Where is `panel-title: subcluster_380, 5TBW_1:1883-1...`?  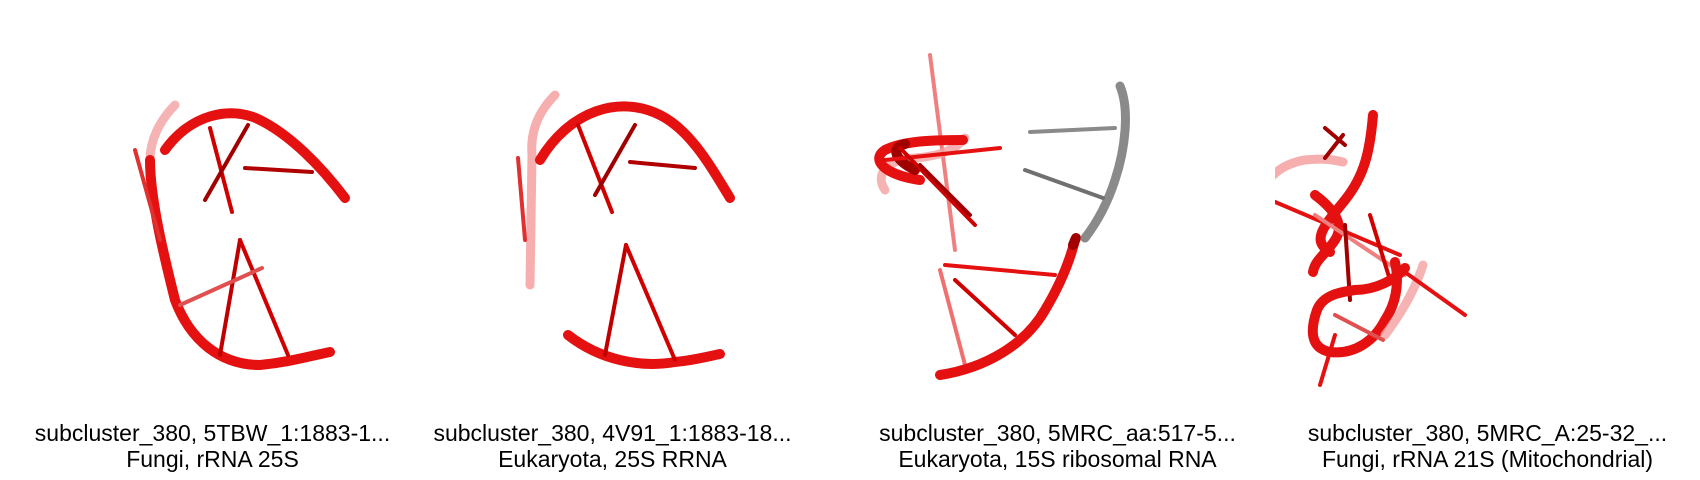 panel-title: subcluster_380, 5TBW_1:1883-1... is located at coordinates (212, 433).